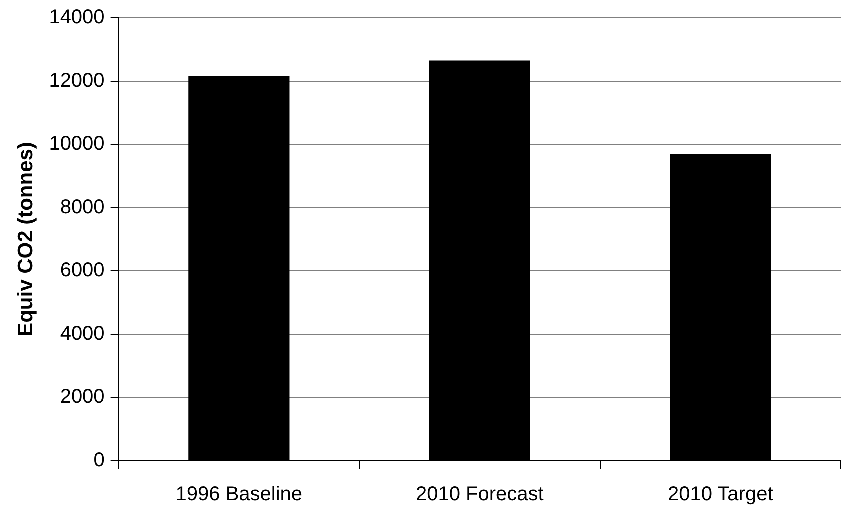  What do you see at coordinates (99, 461) in the screenshot?
I see `y-tick-label: 0` at bounding box center [99, 461].